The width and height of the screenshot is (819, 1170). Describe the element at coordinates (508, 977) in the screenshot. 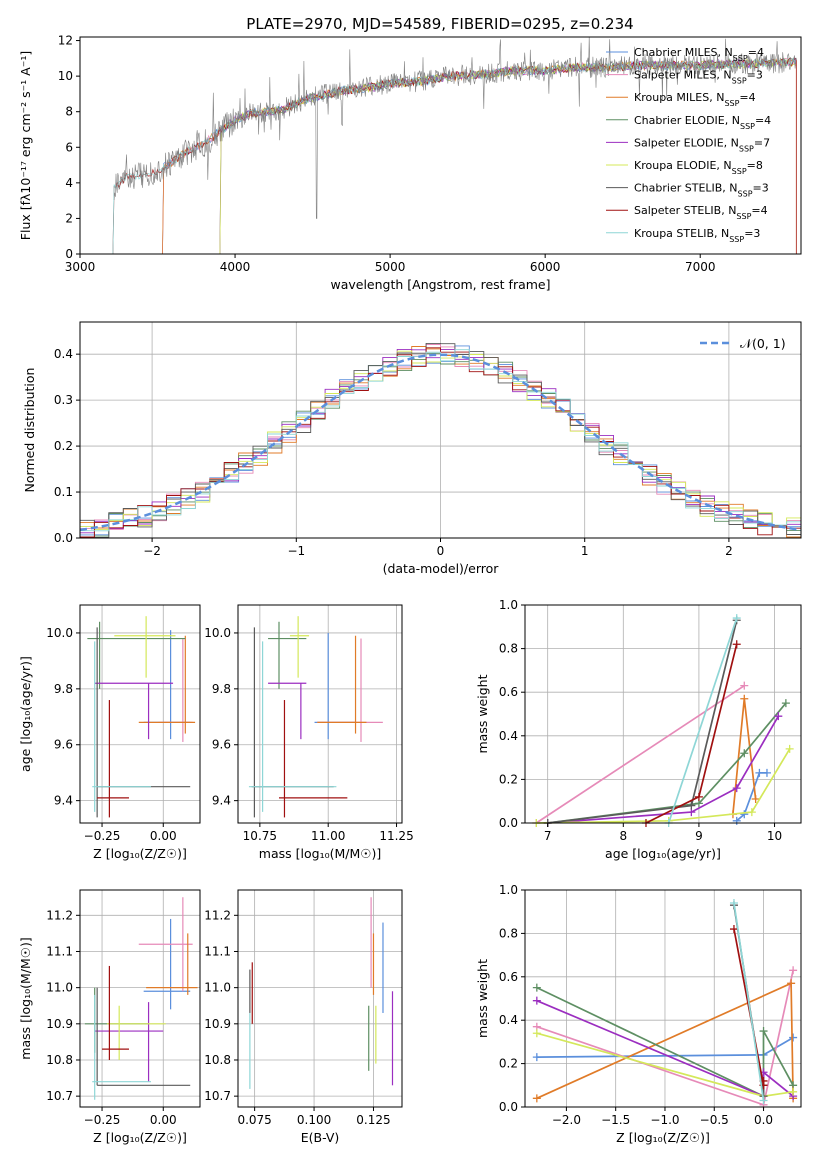

I see `z-weight-ytick-label-3: 0.6` at that location.